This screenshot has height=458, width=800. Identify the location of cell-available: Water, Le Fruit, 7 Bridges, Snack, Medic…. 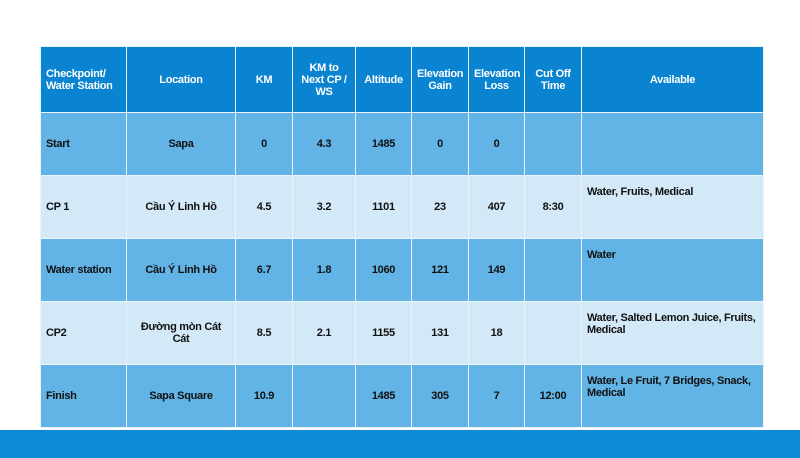
(672, 396).